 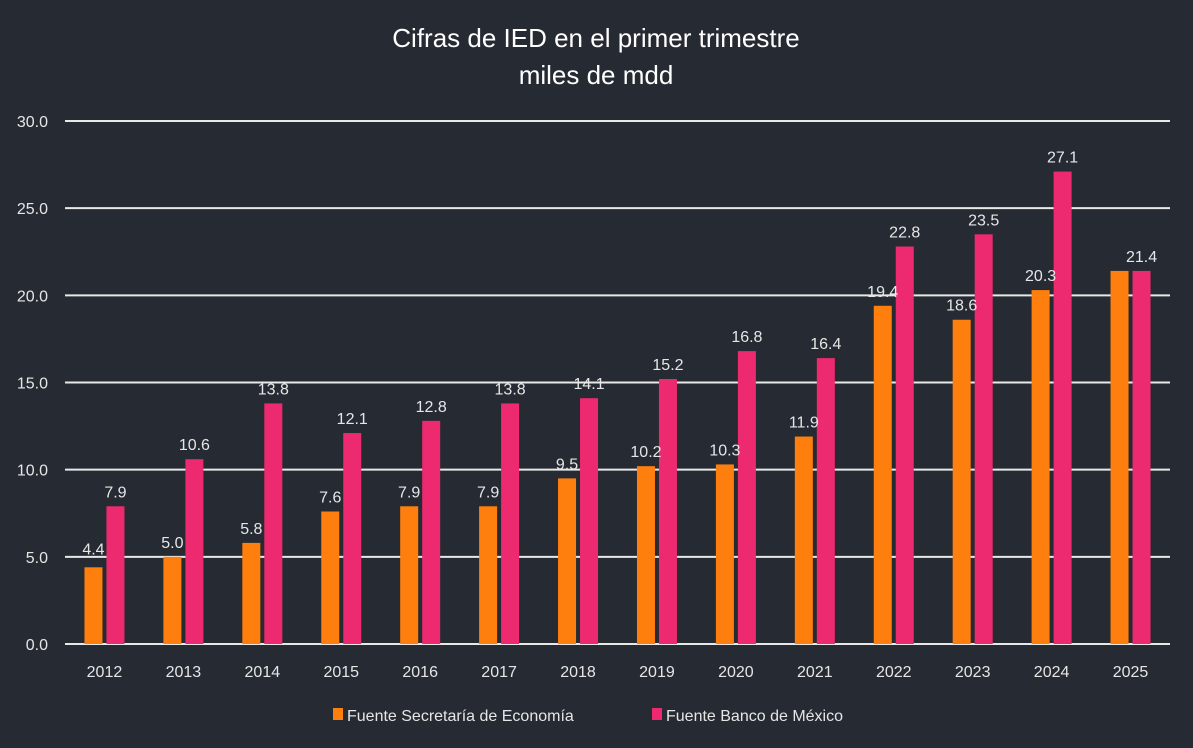 What do you see at coordinates (32, 296) in the screenshot?
I see `y-tick-label: 20.0` at bounding box center [32, 296].